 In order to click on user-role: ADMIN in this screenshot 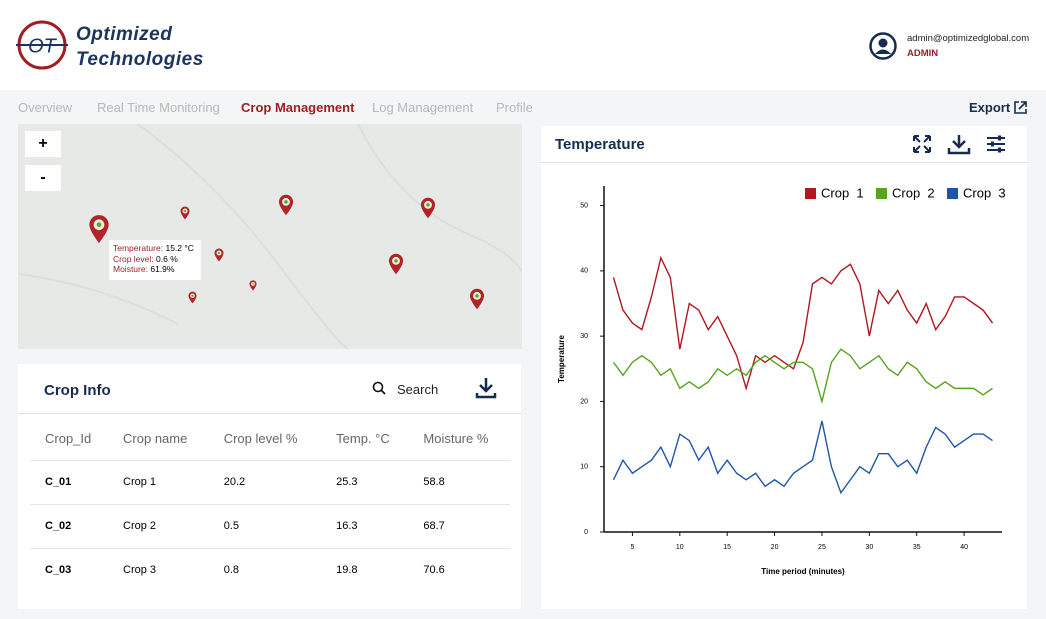, I will do `click(923, 53)`.